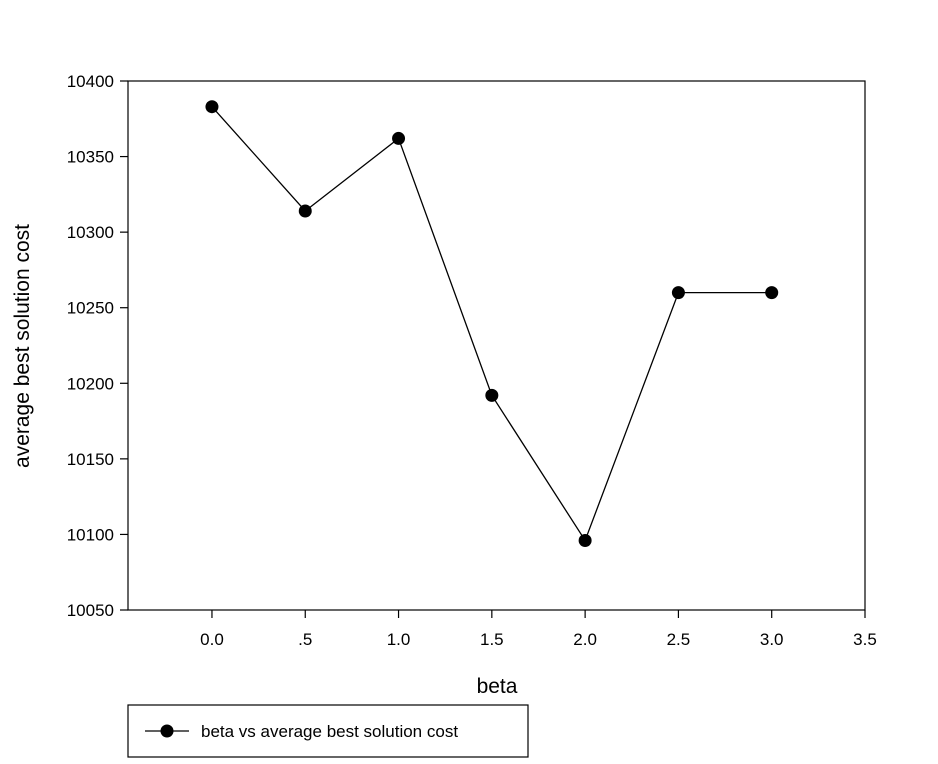 This screenshot has height=764, width=938. I want to click on y-tick-label: 10050, so click(90, 610).